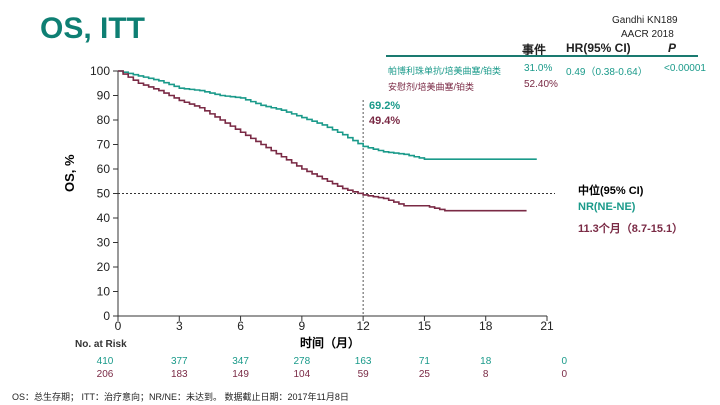 Image resolution: width=720 pixels, height=405 pixels. I want to click on p-header: P, so click(672, 48).